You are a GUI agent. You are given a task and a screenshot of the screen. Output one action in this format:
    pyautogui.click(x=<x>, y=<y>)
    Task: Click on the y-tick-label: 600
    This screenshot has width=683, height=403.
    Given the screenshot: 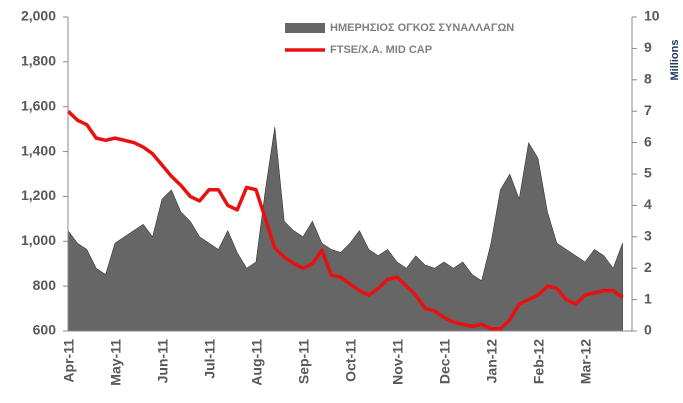 What is the action you would take?
    pyautogui.click(x=45, y=330)
    